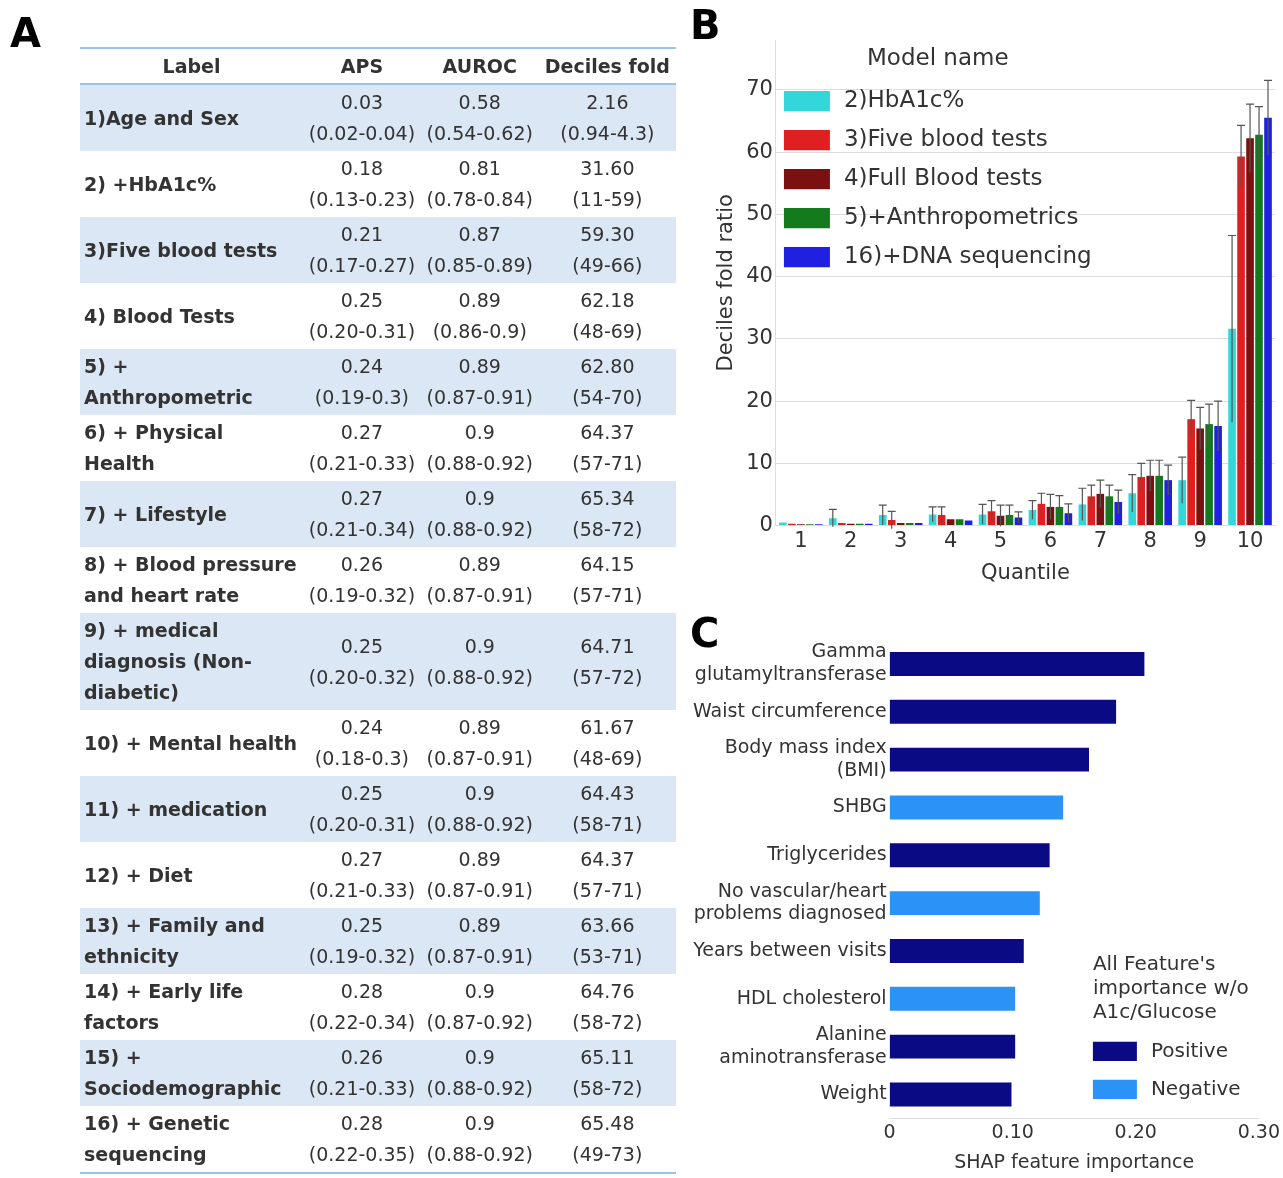  Describe the element at coordinates (607, 1072) in the screenshot. I see `text: 65.11 (58-72)` at that location.